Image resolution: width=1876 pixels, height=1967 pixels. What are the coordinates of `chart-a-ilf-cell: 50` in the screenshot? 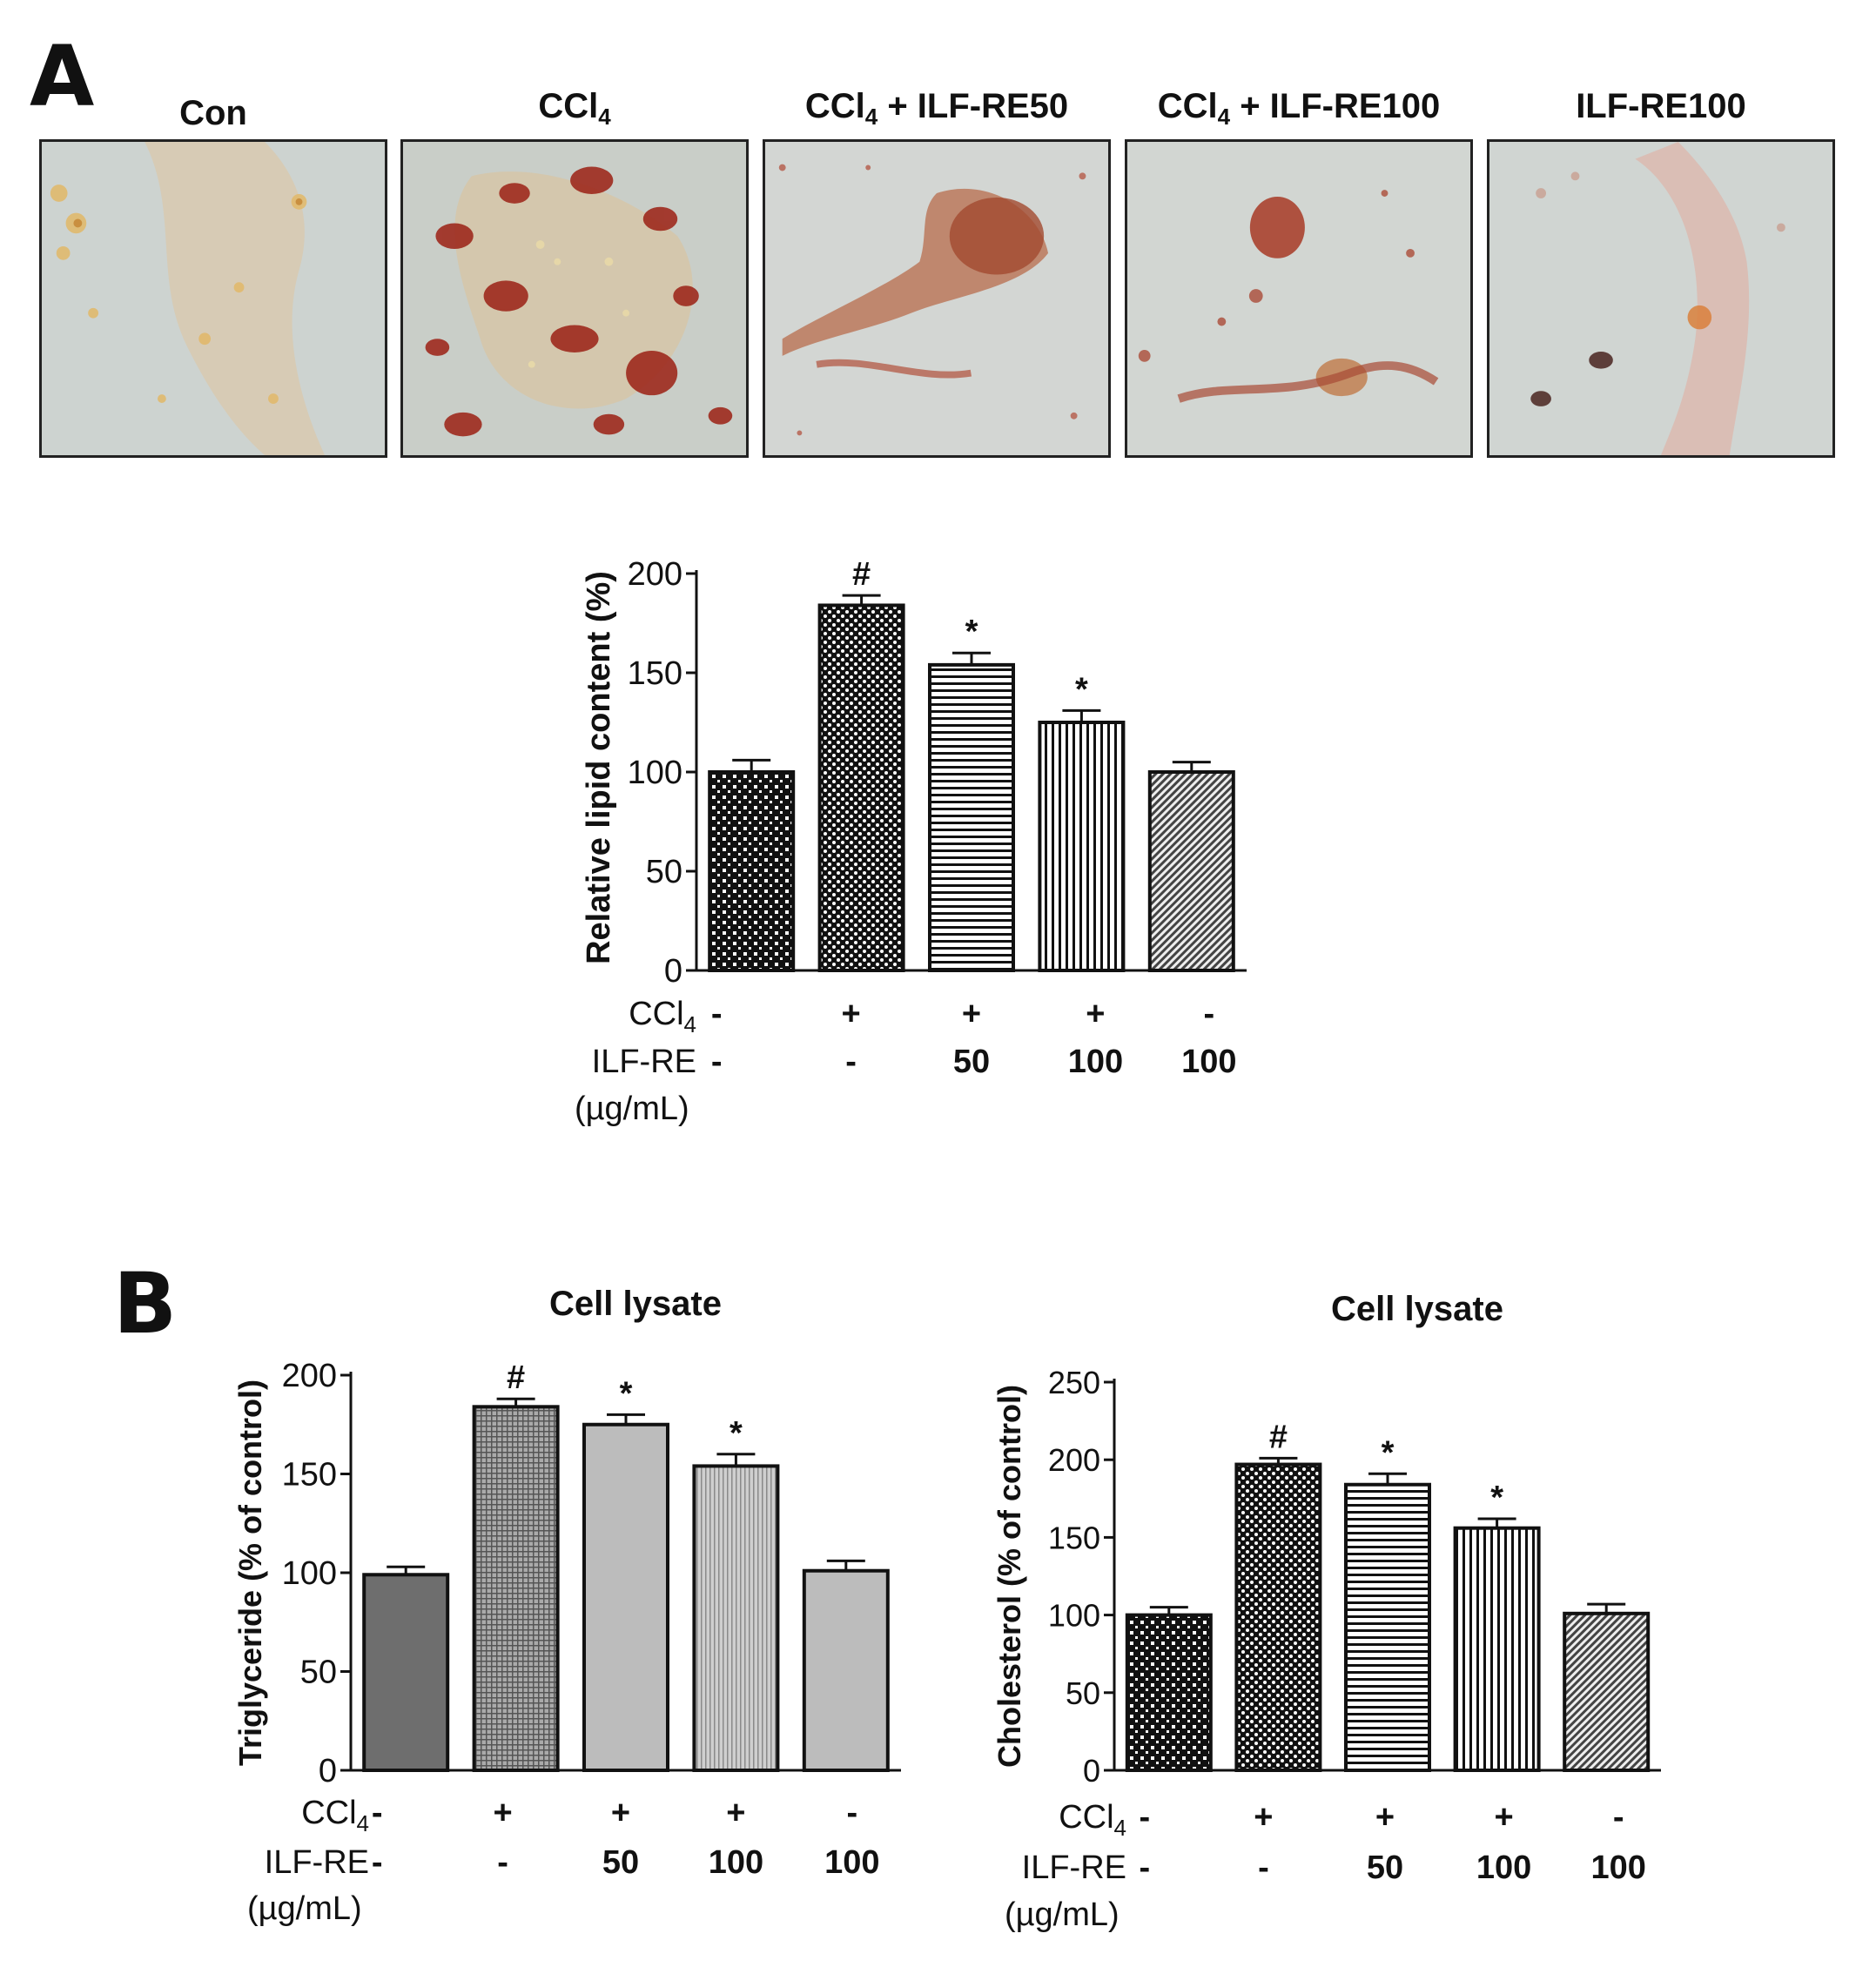 It's located at (971, 1062).